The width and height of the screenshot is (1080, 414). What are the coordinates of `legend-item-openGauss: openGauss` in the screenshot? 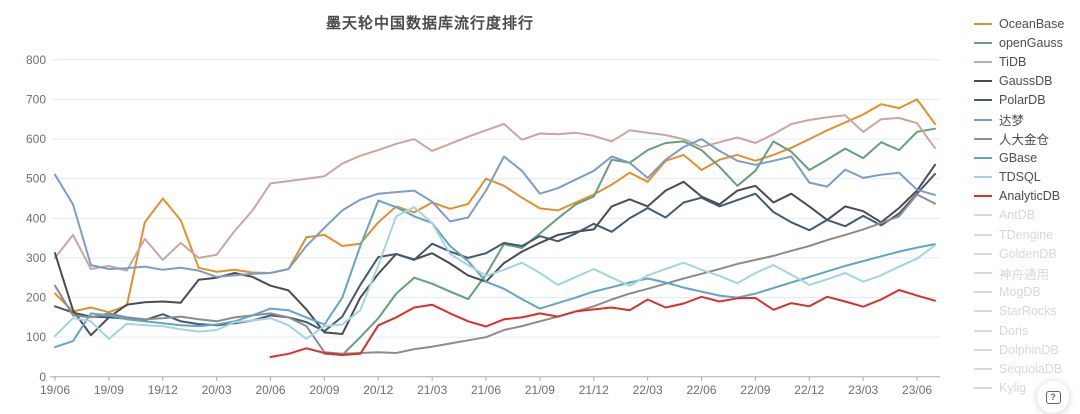 It's located at (1027, 42).